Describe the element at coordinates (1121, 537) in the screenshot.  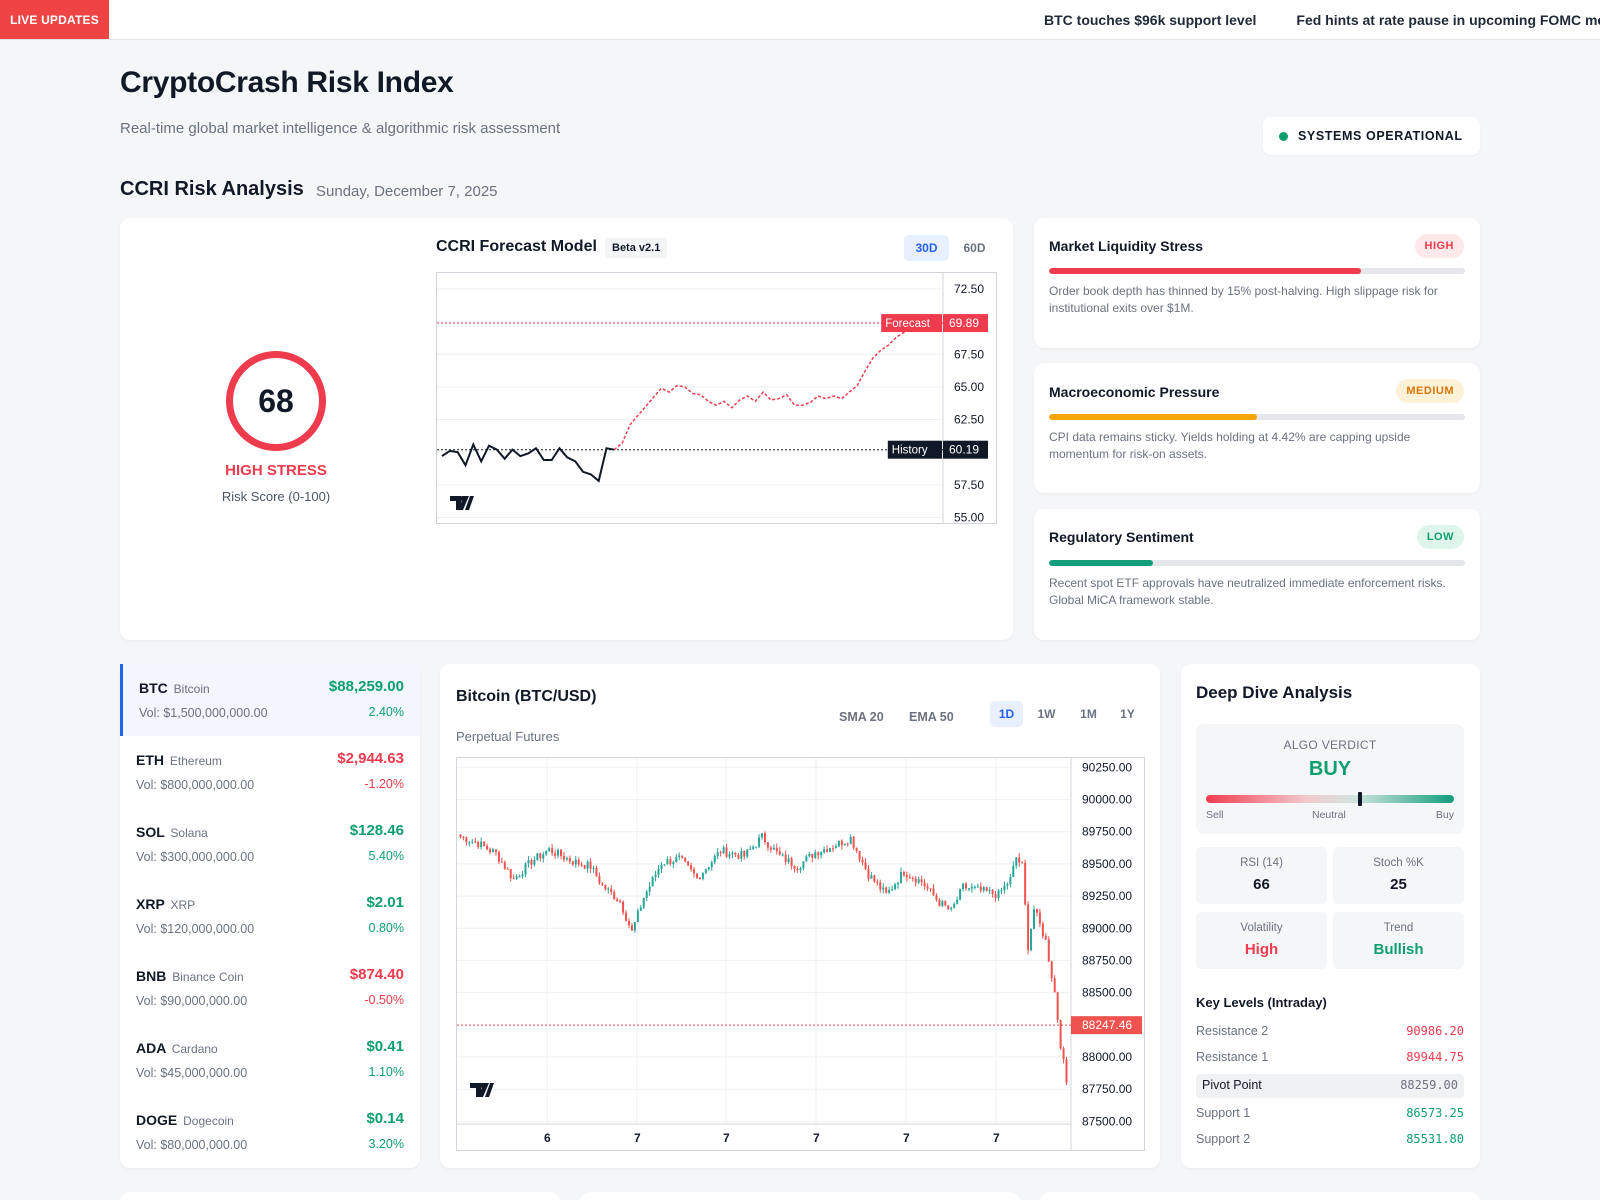
I see `risk-factor-title: Regulatory Sentiment` at that location.